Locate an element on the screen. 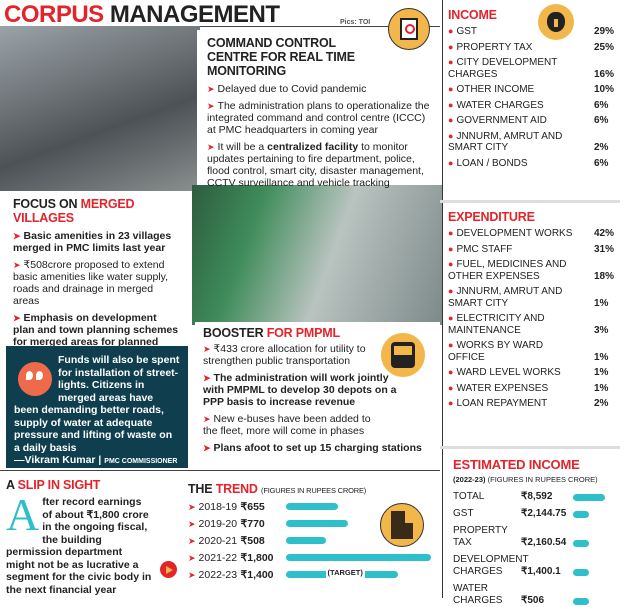 The image size is (635, 607). estimated-row: TOTAL ₹8,592 is located at coordinates (543, 497).